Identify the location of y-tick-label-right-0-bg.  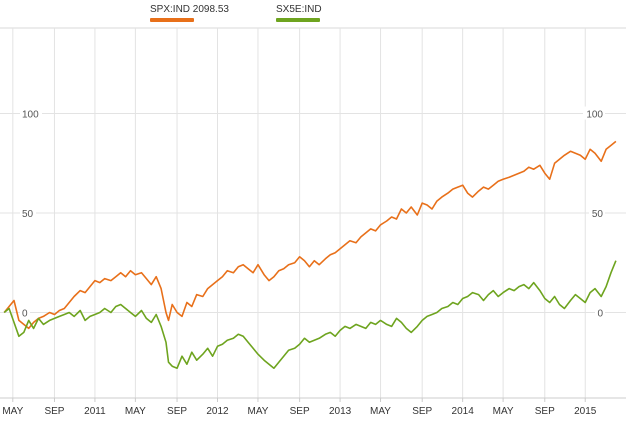
(594, 113).